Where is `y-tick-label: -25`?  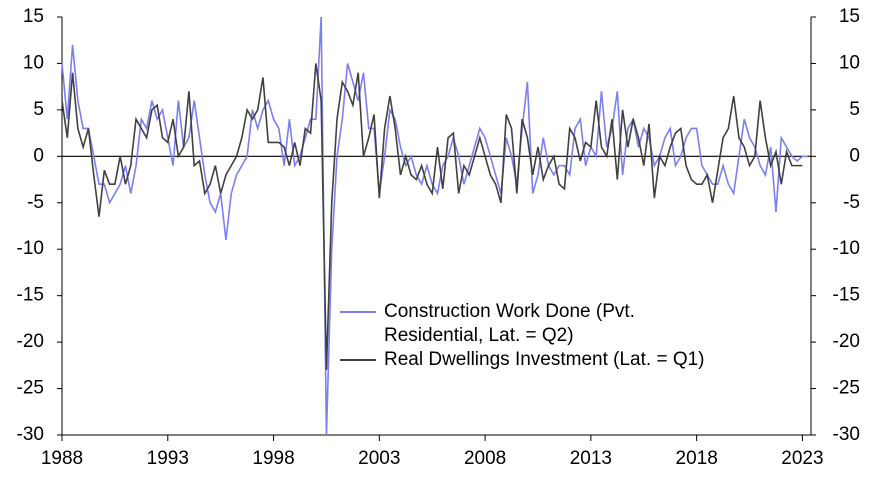
y-tick-label: -25 is located at coordinates (30, 388).